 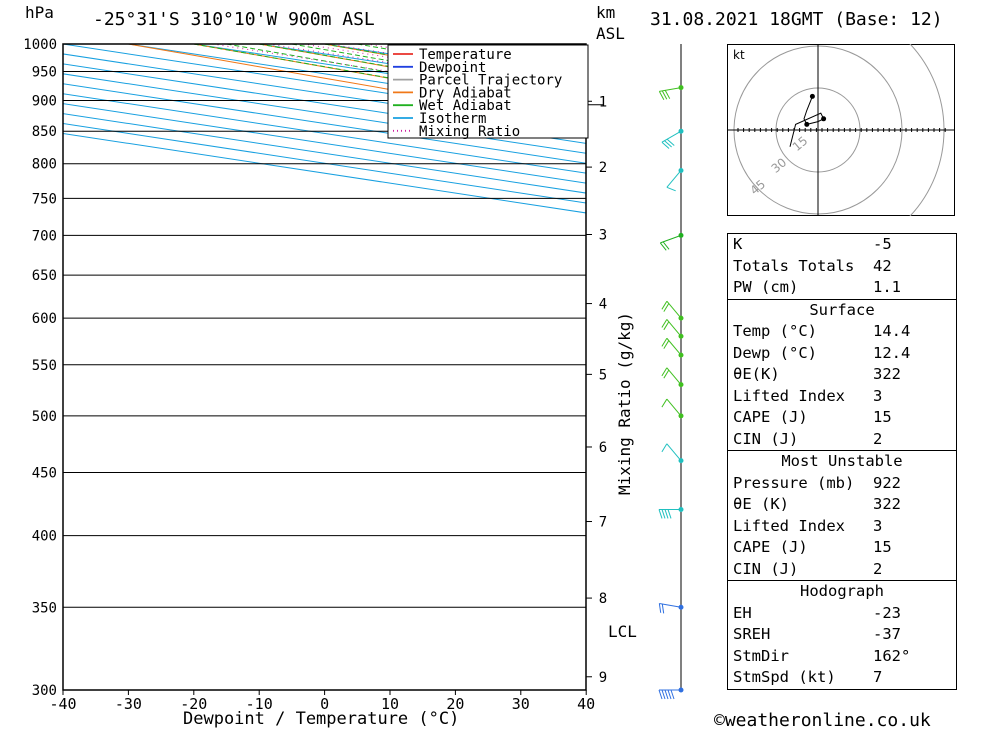 What do you see at coordinates (892, 352) in the screenshot?
I see `surface-value: 12.4` at bounding box center [892, 352].